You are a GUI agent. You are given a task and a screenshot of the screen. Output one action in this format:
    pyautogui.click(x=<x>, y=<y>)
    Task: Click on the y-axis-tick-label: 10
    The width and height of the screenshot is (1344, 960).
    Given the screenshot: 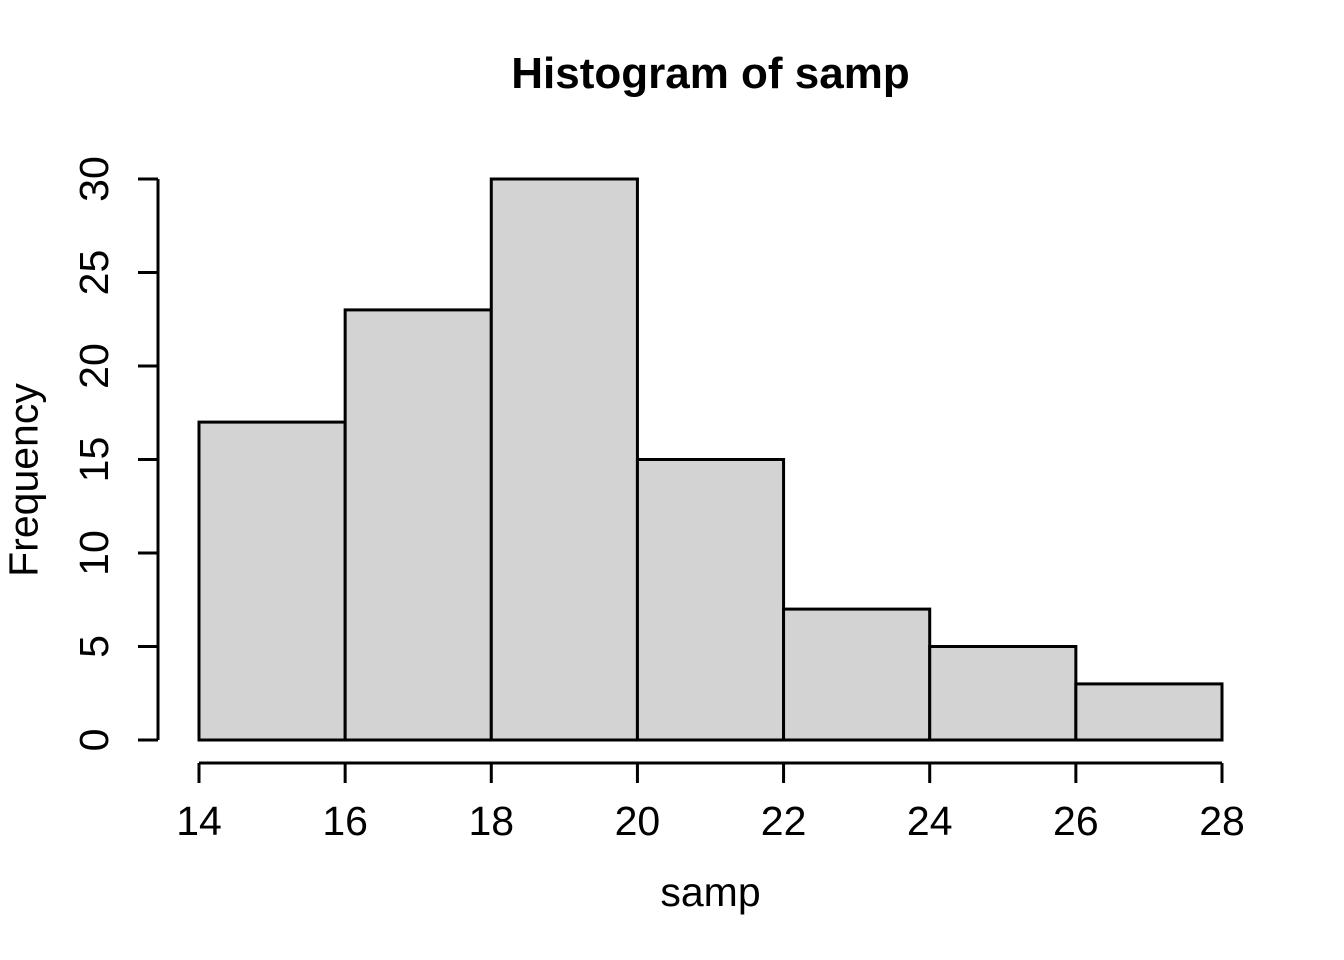 What is the action you would take?
    pyautogui.click(x=94, y=553)
    